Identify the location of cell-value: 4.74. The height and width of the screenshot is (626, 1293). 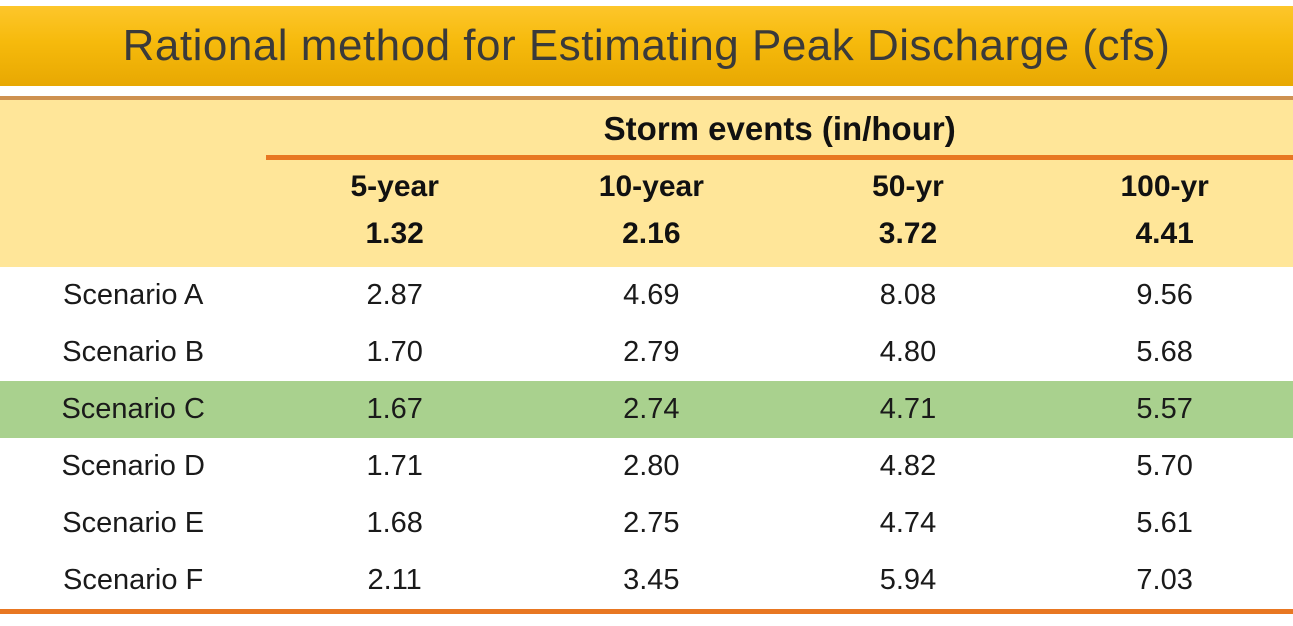
(908, 523).